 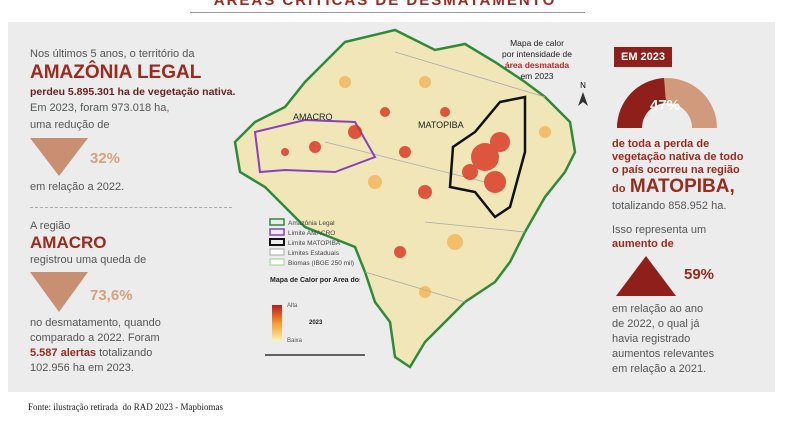 What do you see at coordinates (658, 309) in the screenshot?
I see `text: em relação ao ano` at bounding box center [658, 309].